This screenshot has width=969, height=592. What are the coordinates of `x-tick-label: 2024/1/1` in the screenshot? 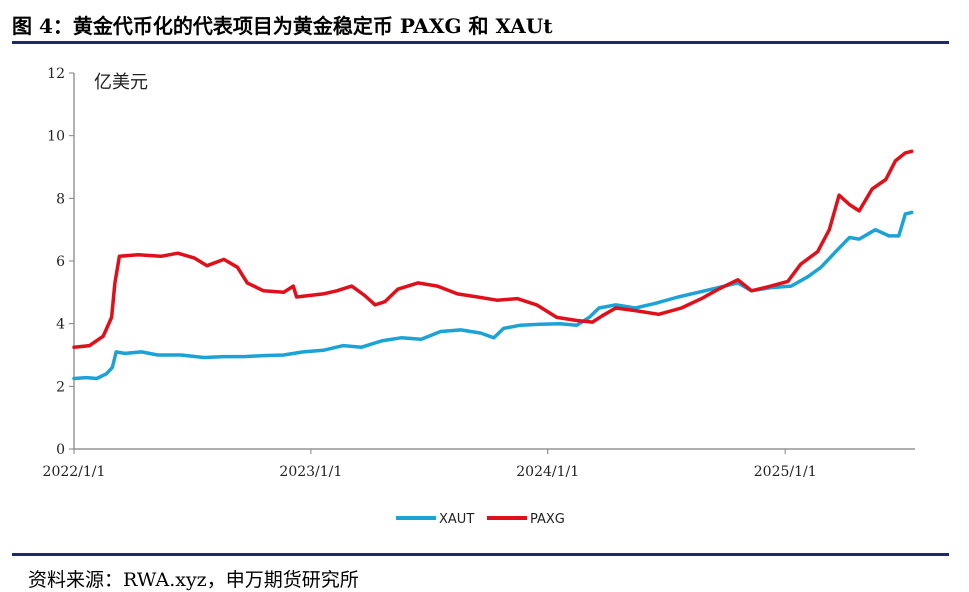 It's located at (547, 472).